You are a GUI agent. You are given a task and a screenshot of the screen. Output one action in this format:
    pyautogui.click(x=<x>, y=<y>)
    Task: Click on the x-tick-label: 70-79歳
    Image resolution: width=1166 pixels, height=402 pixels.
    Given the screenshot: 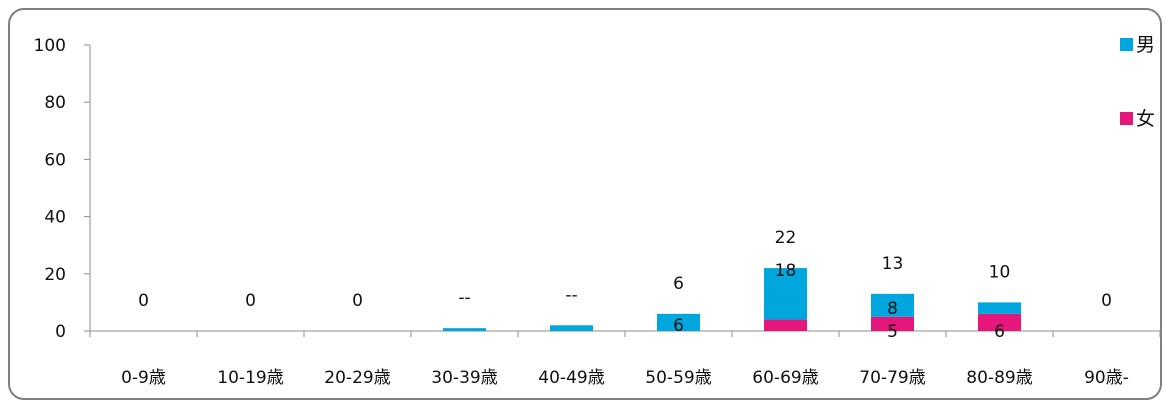 What is the action you would take?
    pyautogui.click(x=892, y=378)
    